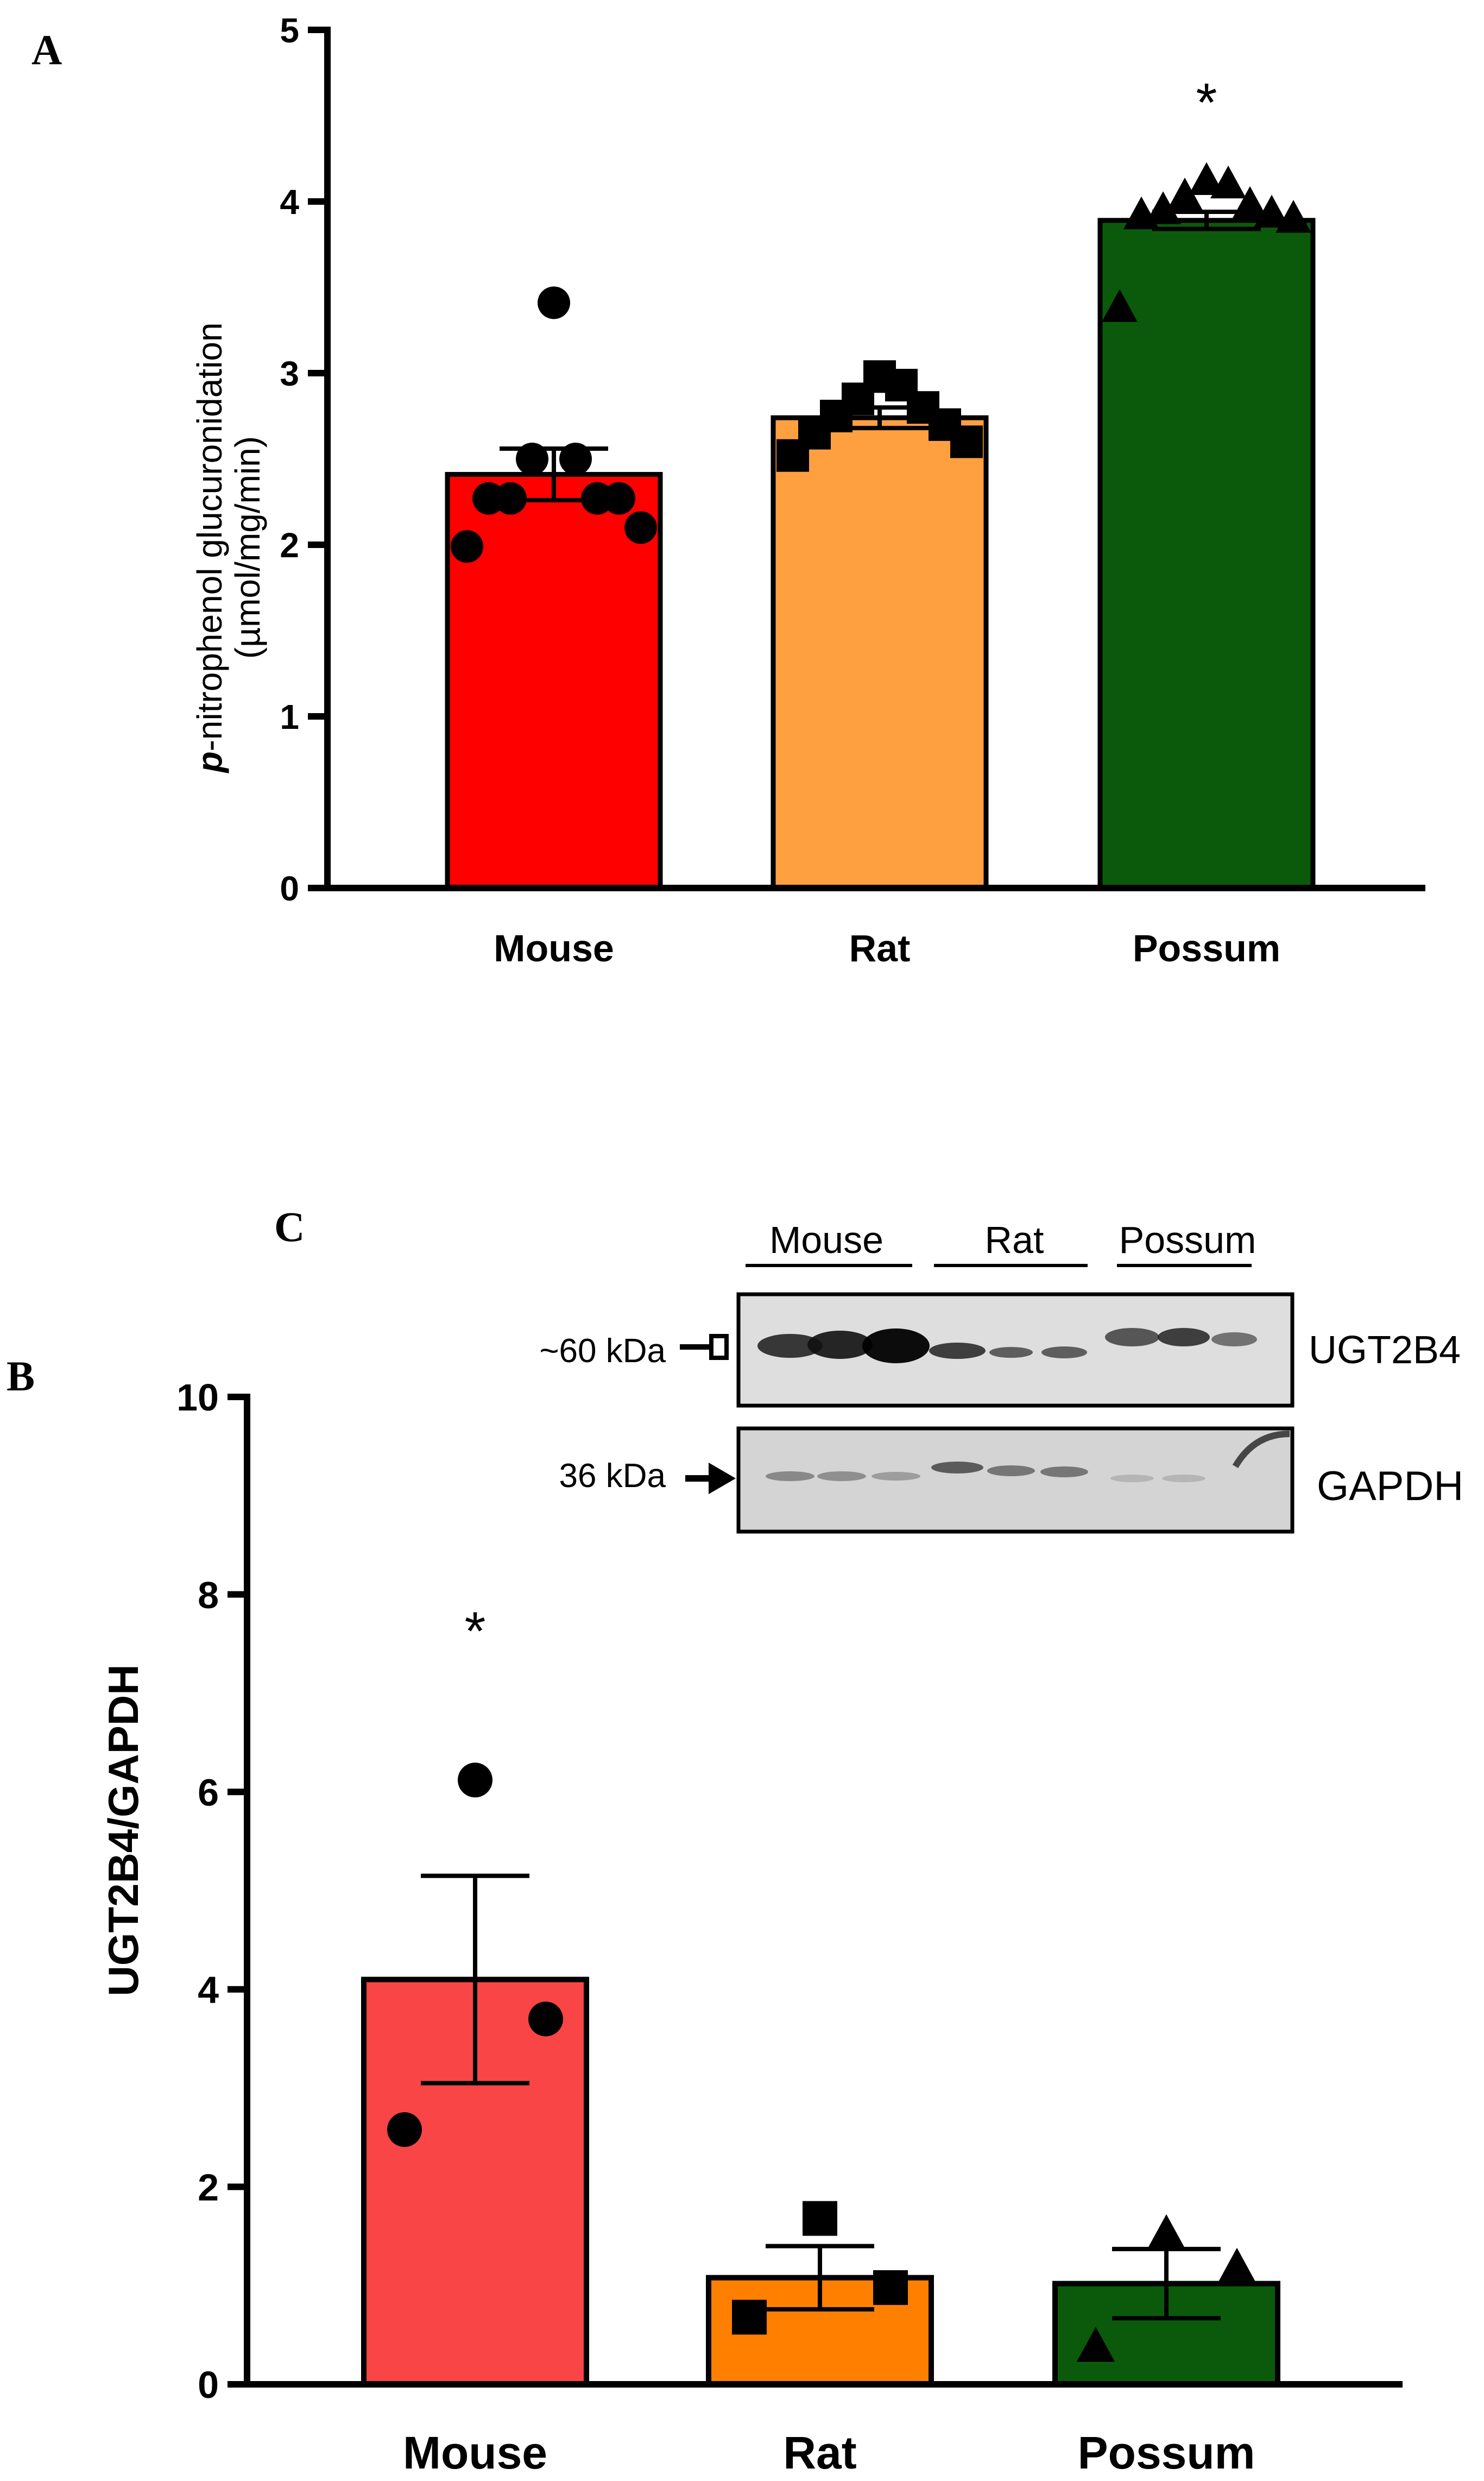  What do you see at coordinates (197, 1397) in the screenshot?
I see `y-tick-label: 10` at bounding box center [197, 1397].